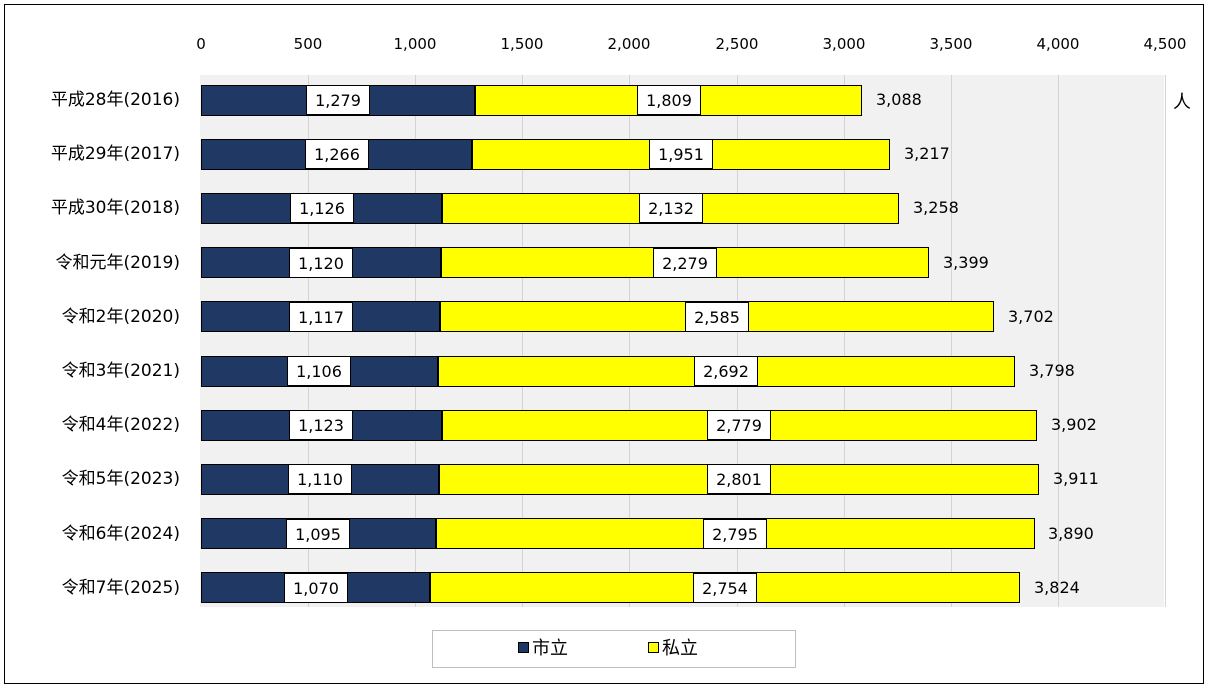  What do you see at coordinates (735, 534) in the screenshot?
I see `data-label-private: 2,795` at bounding box center [735, 534].